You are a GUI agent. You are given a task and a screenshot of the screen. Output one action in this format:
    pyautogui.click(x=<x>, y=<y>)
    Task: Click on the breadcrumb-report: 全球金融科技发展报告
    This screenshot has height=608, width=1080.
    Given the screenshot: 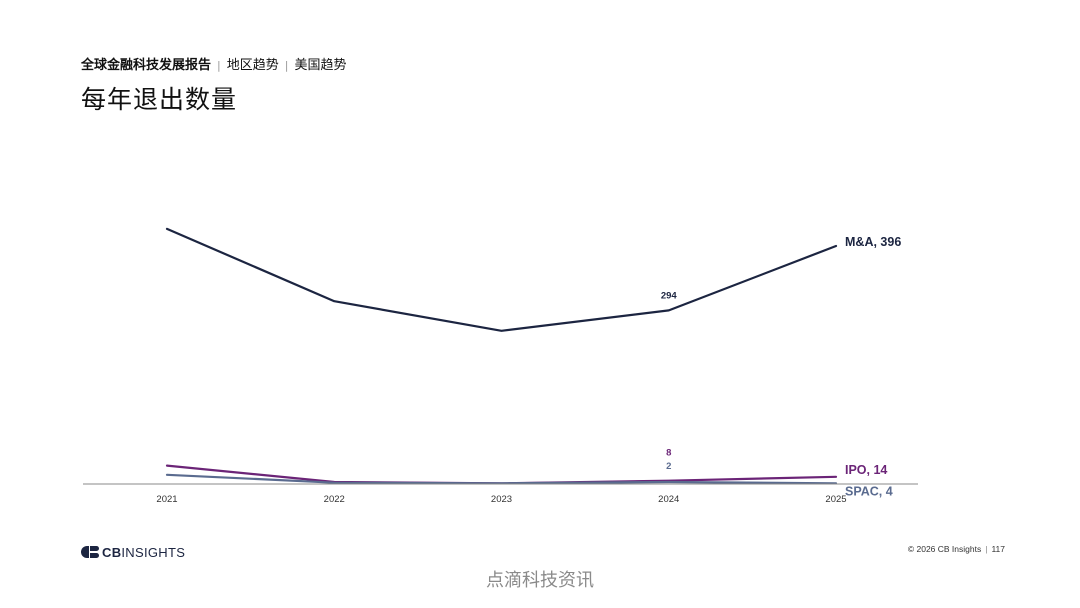 What is the action you would take?
    pyautogui.click(x=146, y=65)
    